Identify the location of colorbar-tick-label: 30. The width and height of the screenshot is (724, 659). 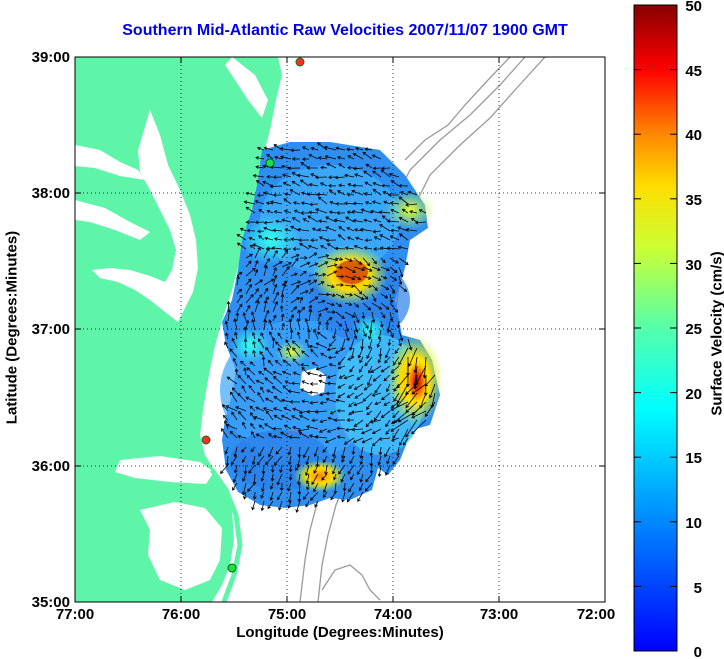
(693, 265).